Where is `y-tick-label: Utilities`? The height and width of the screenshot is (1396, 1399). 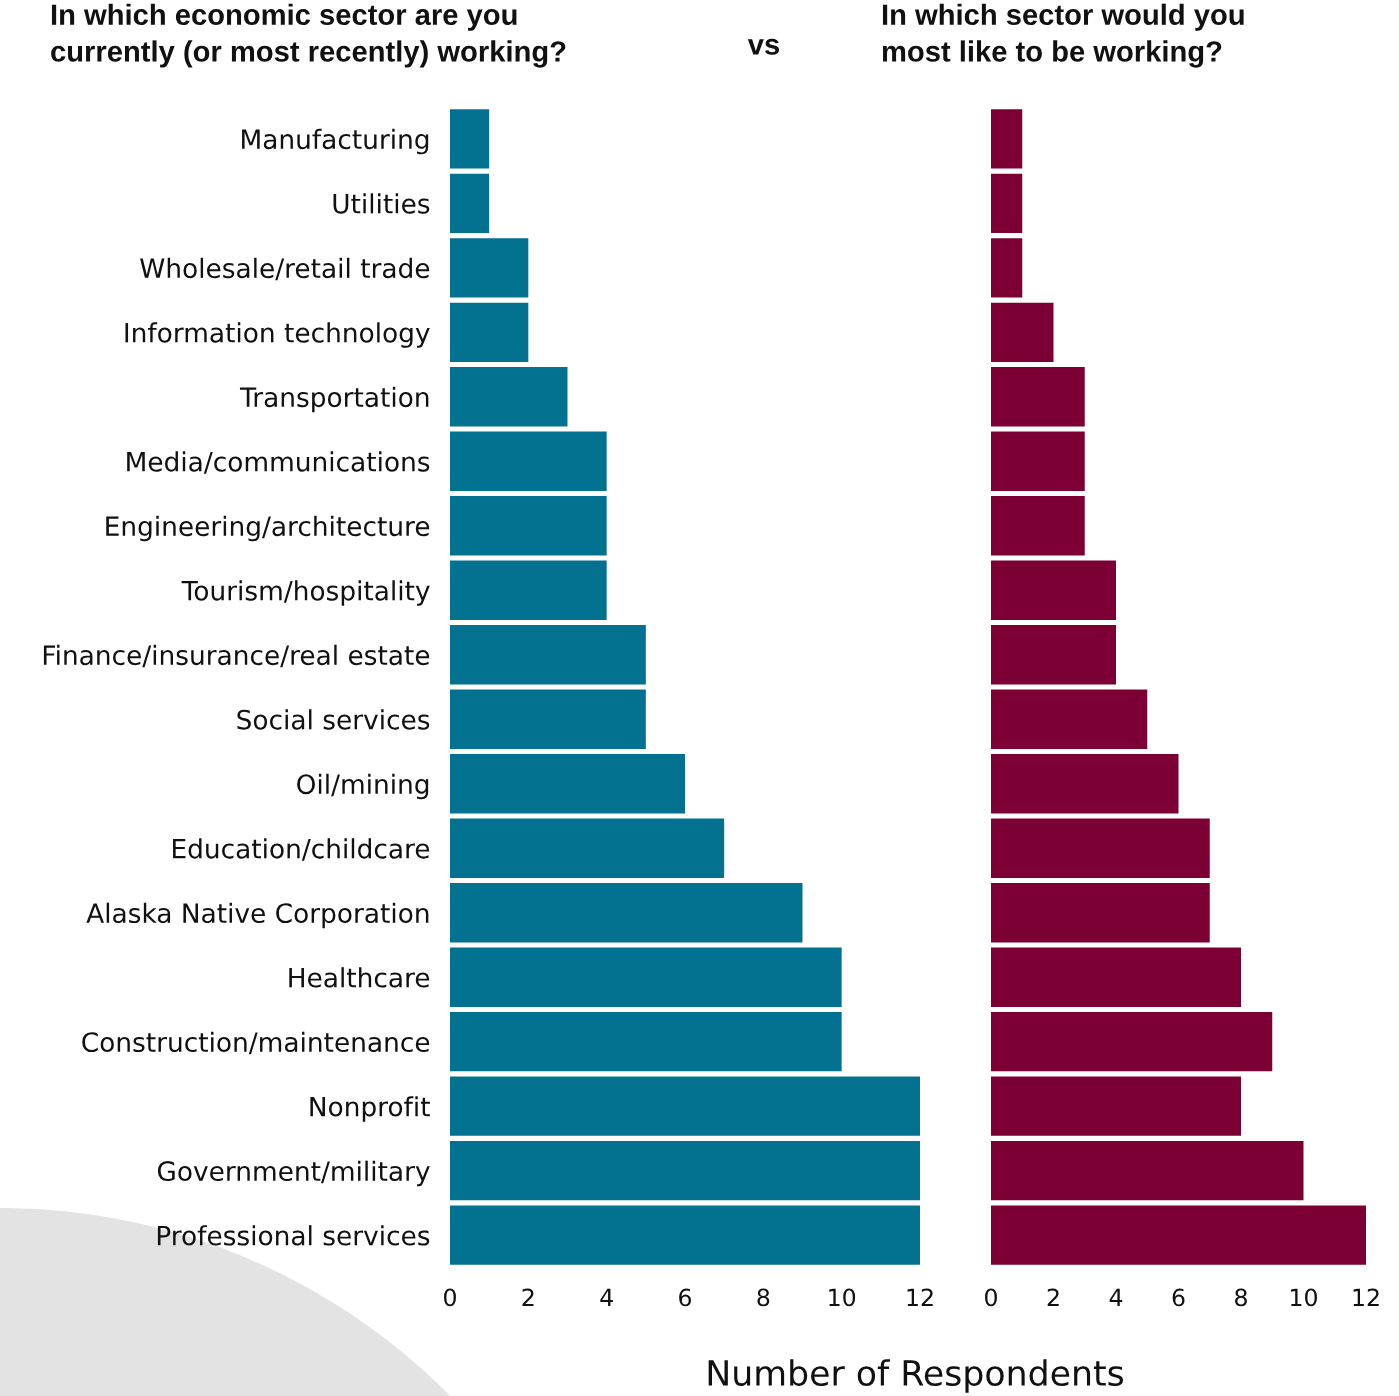
y-tick-label: Utilities is located at coordinates (381, 203).